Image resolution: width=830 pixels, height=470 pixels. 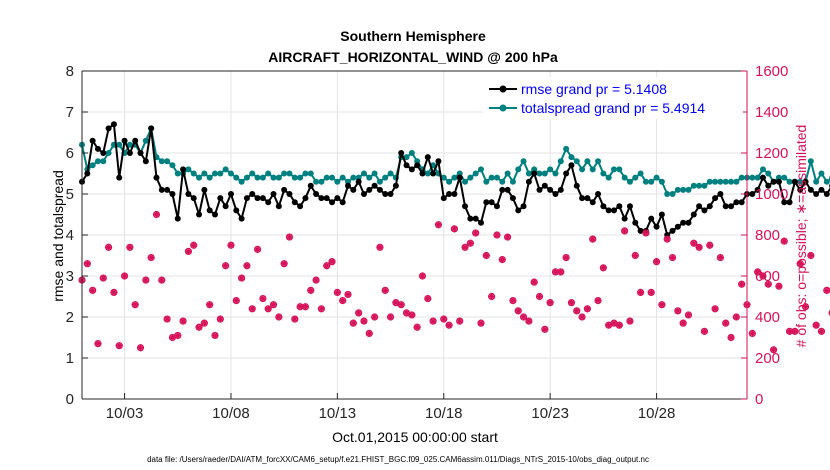 I want to click on y-right-tick-label: 1400, so click(x=771, y=112).